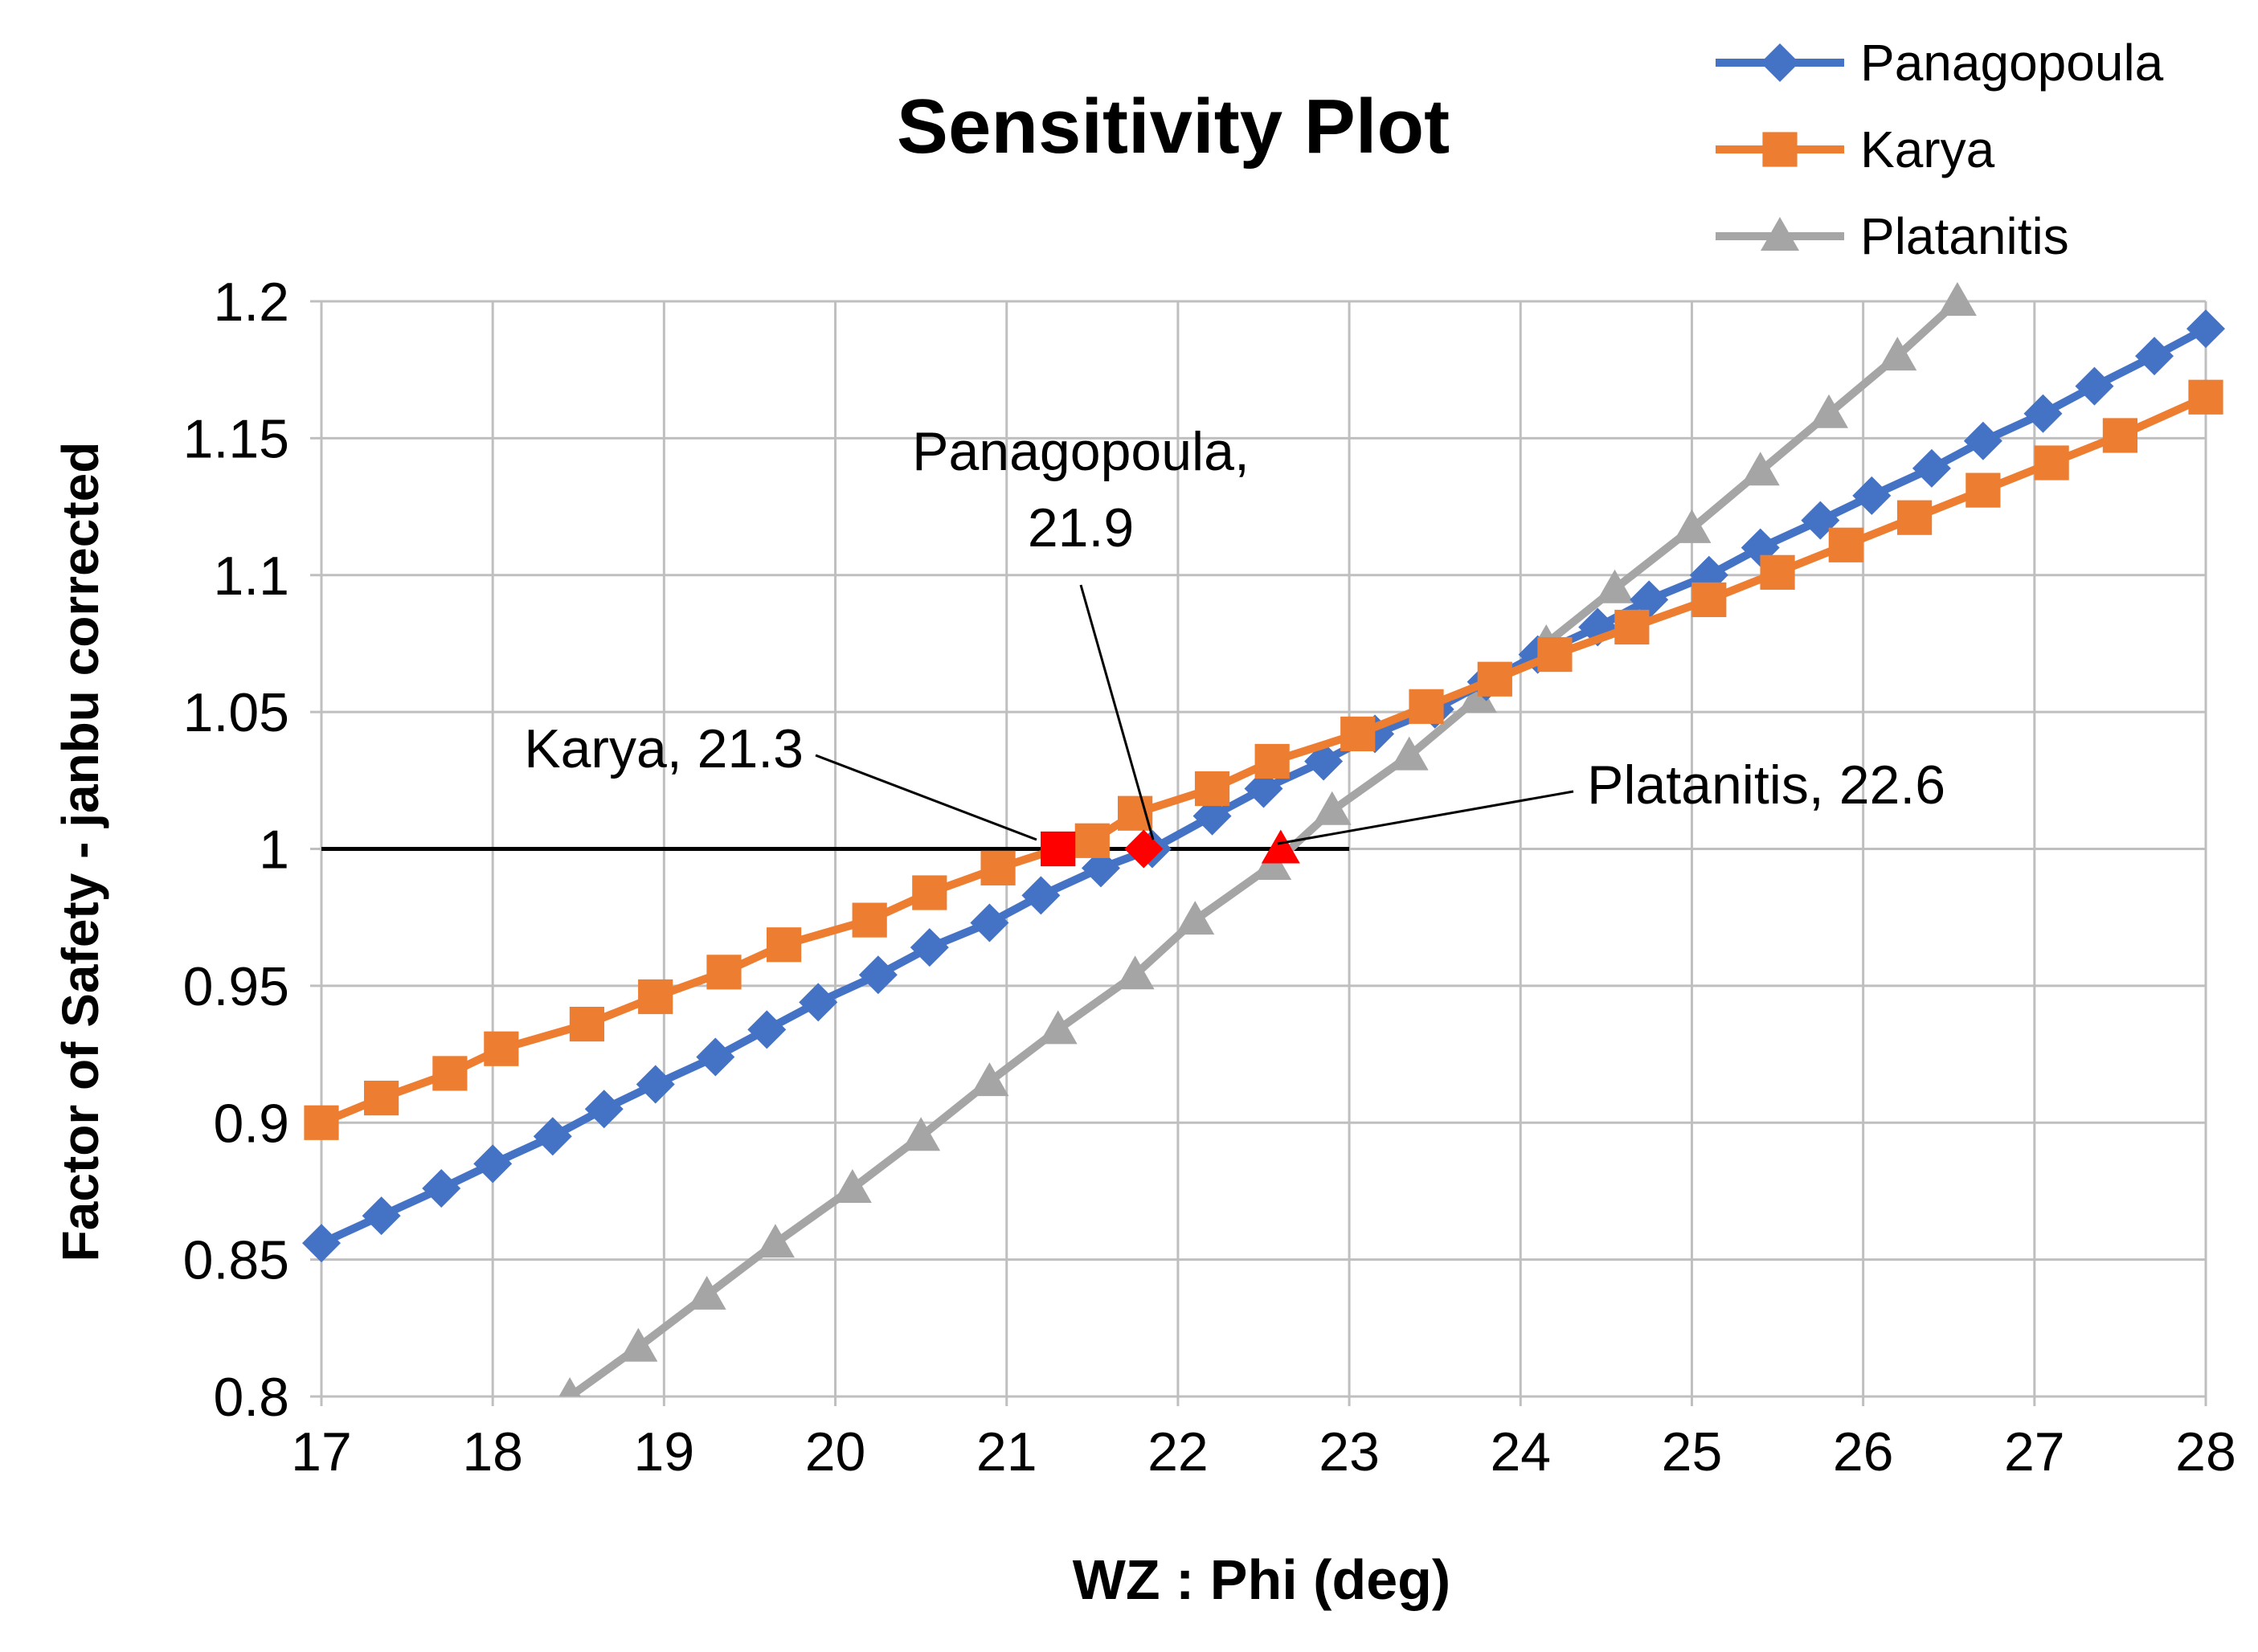 Image resolution: width=2258 pixels, height=1652 pixels. What do you see at coordinates (1081, 631) in the screenshot?
I see `annotation-1: Panagopoula, 21.9` at bounding box center [1081, 631].